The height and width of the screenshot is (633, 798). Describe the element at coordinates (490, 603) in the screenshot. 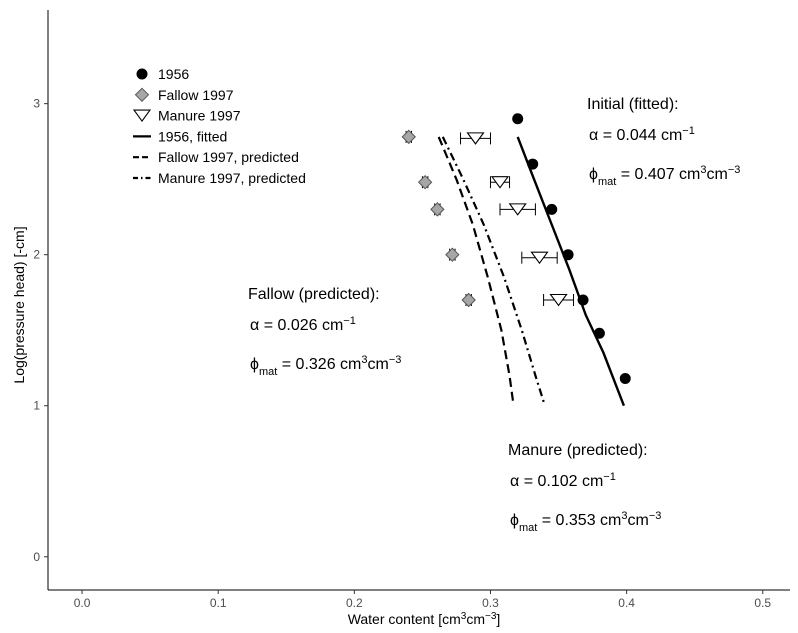

I see `x-tick-label: 0.3` at that location.